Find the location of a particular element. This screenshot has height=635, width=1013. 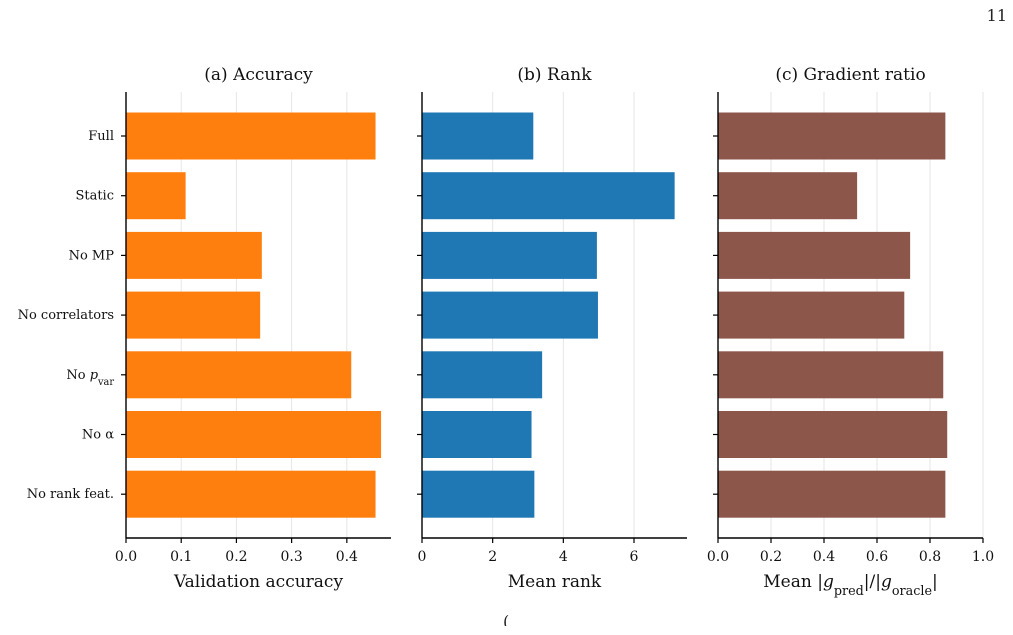

x-tick-label: 2 is located at coordinates (492, 557).